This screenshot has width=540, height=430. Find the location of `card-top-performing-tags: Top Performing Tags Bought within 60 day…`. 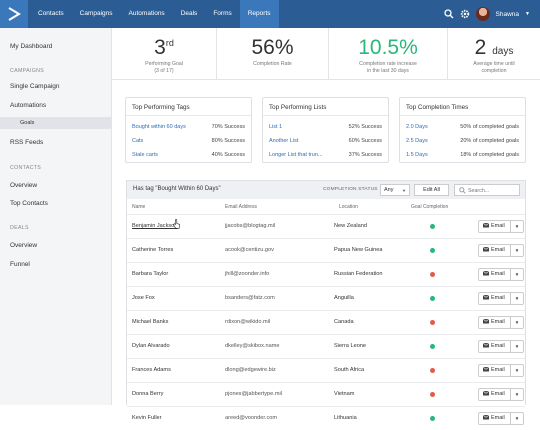

card-top-performing-tags: Top Performing Tags Bought within 60 day… is located at coordinates (188, 130).